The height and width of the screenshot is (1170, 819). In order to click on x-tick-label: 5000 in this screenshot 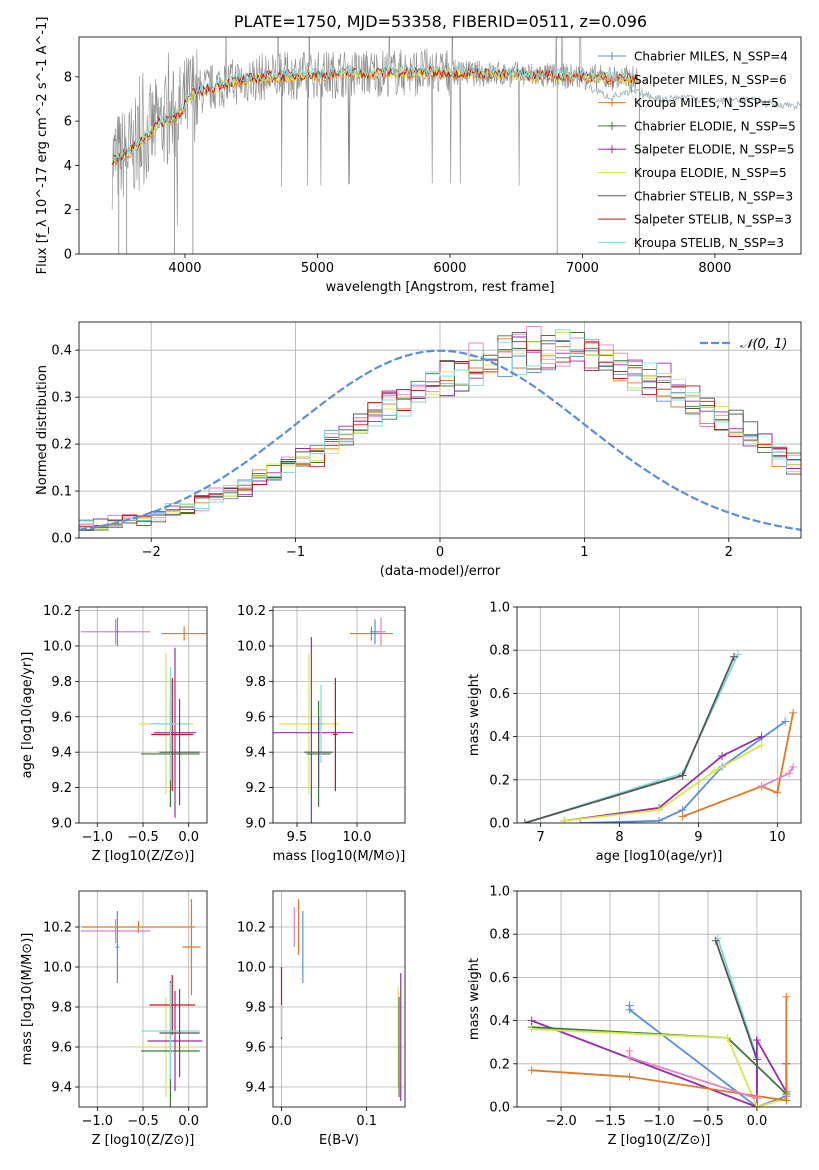, I will do `click(317, 268)`.